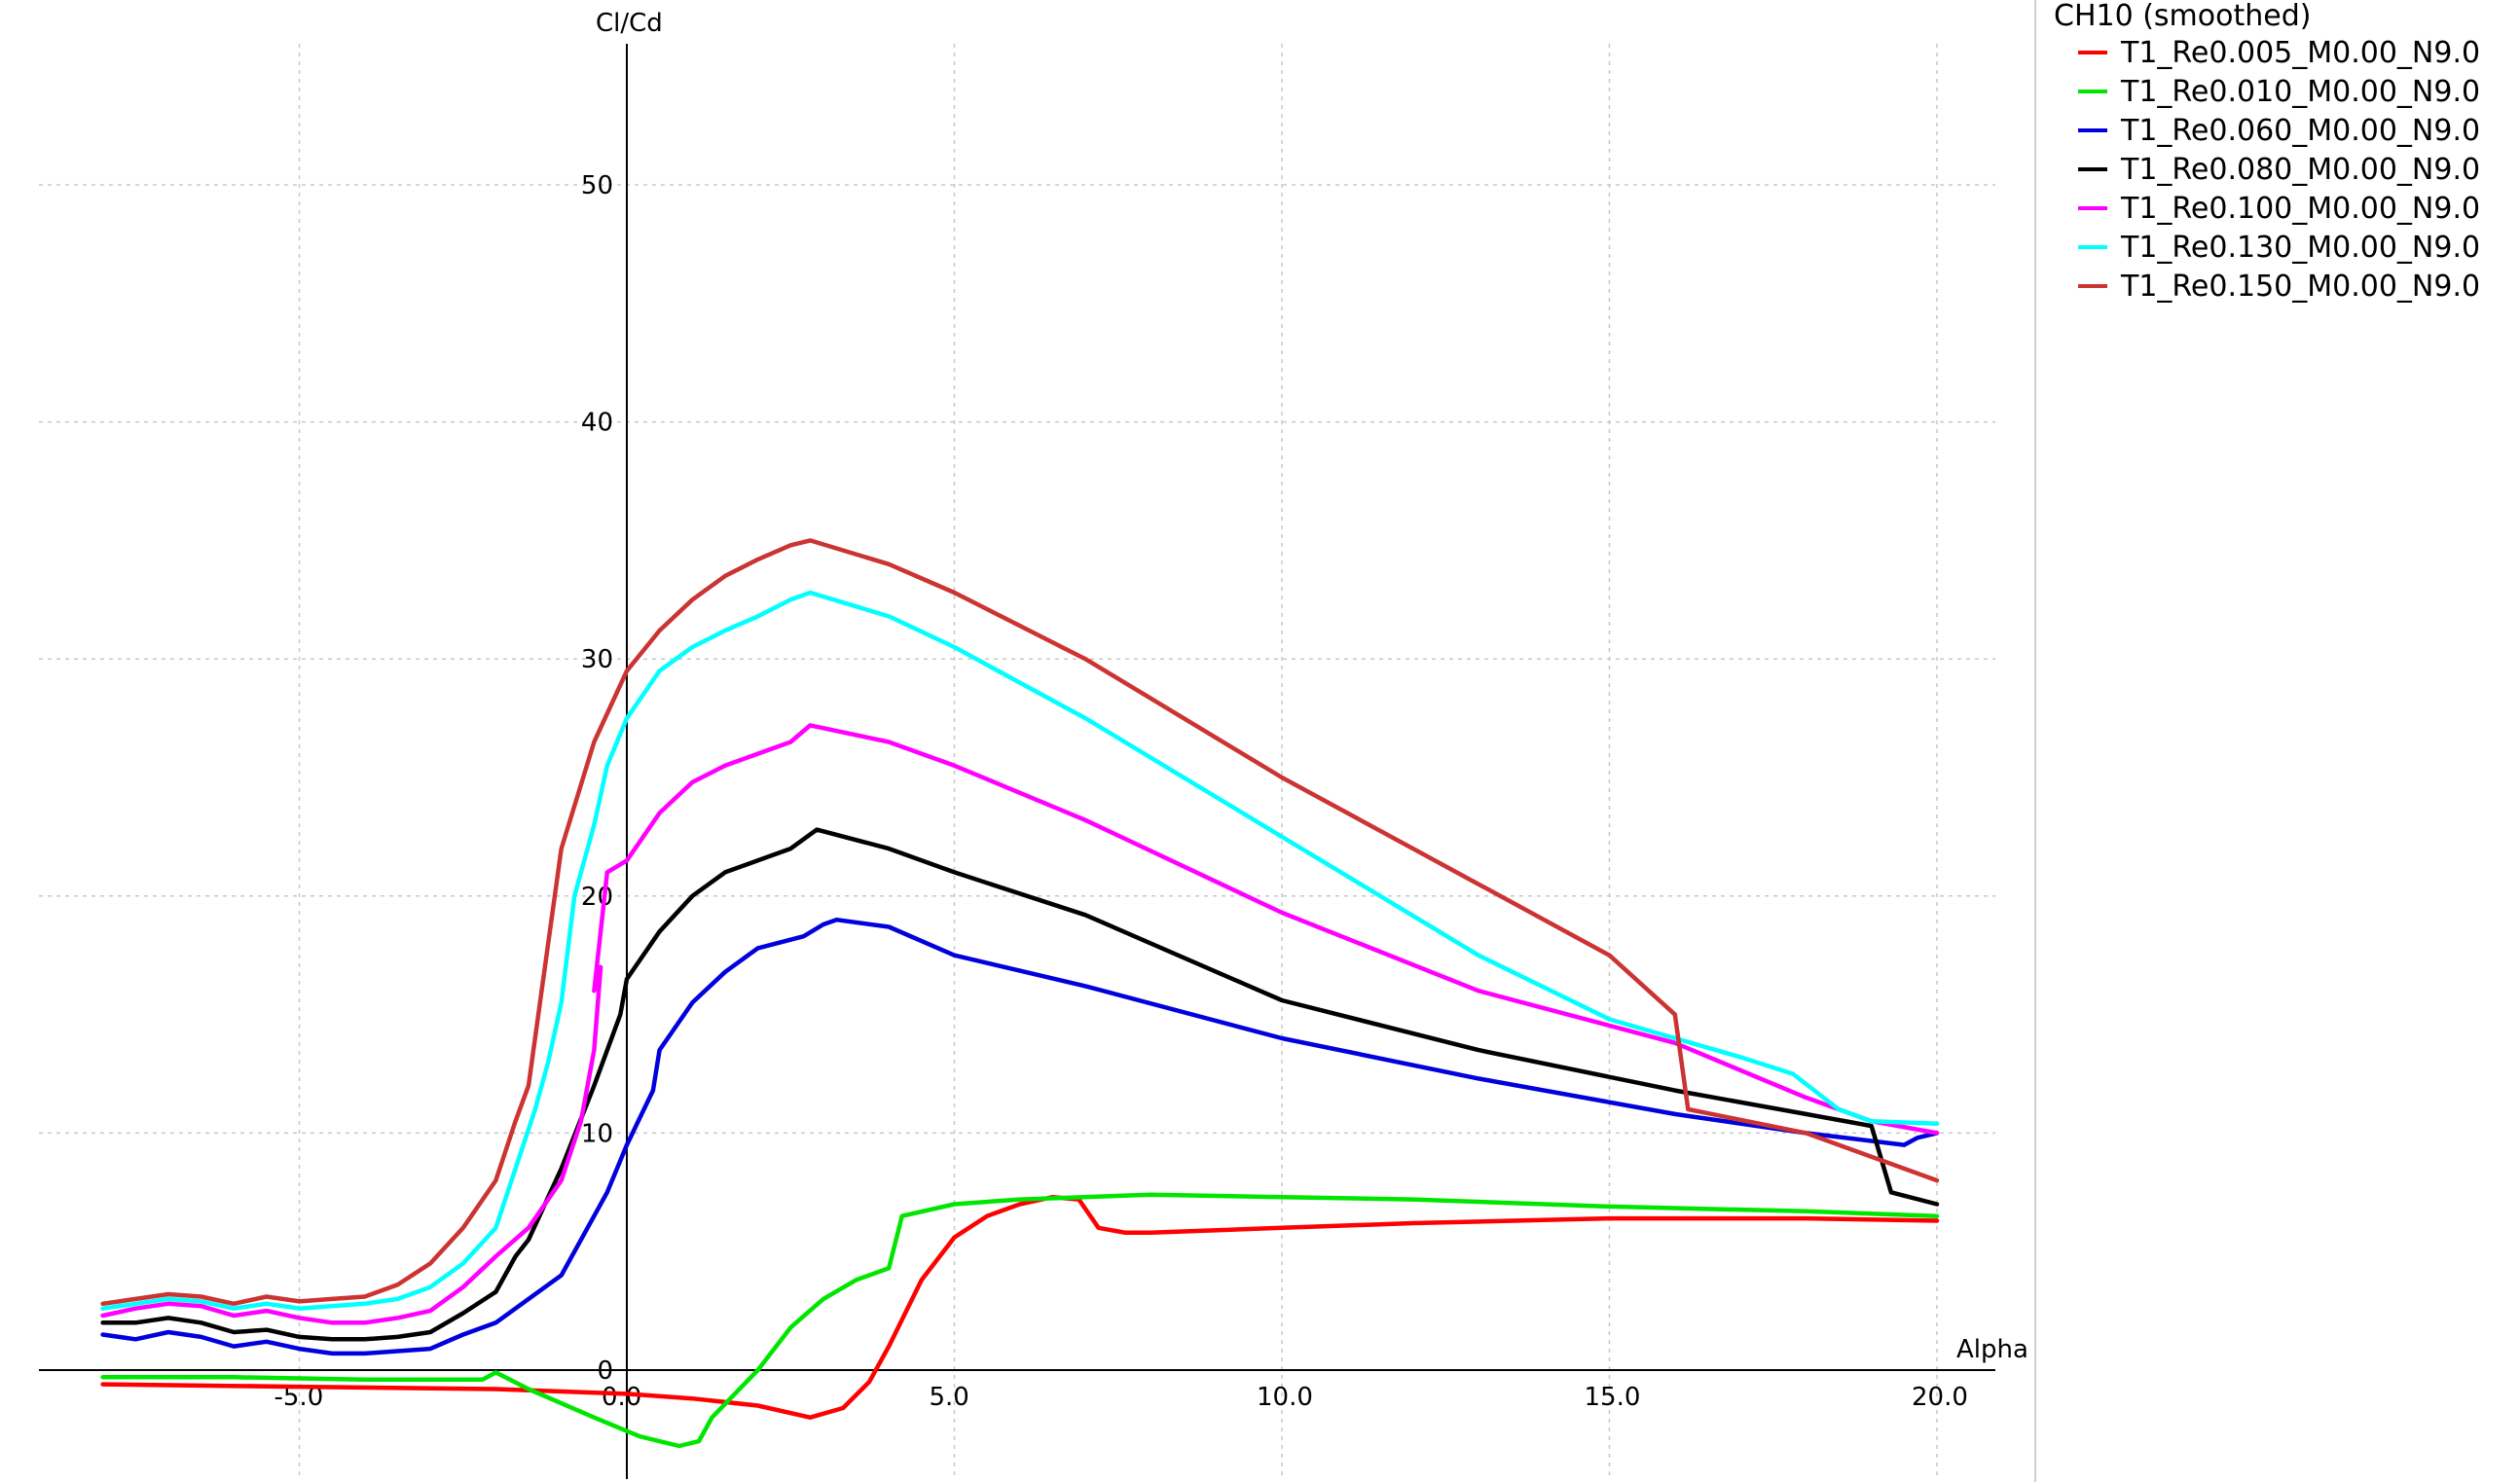 The image size is (2520, 1482). What do you see at coordinates (2301, 208) in the screenshot?
I see `legend-label: T1_Re0.100_M0.00_N9.0` at bounding box center [2301, 208].